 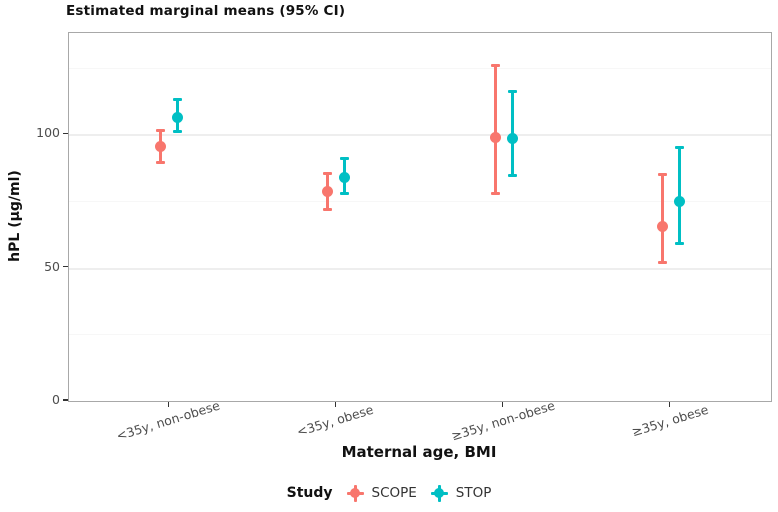 What do you see at coordinates (15, 216) in the screenshot?
I see `y-axis-title: hPL (µg/ml)` at bounding box center [15, 216].